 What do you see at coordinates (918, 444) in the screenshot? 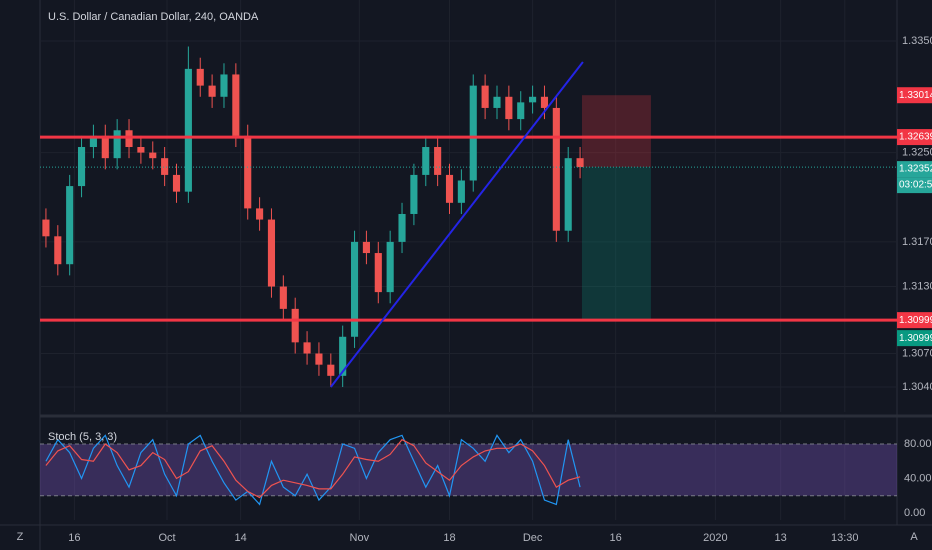
I see `y-tick-label: 80.00` at bounding box center [918, 444].